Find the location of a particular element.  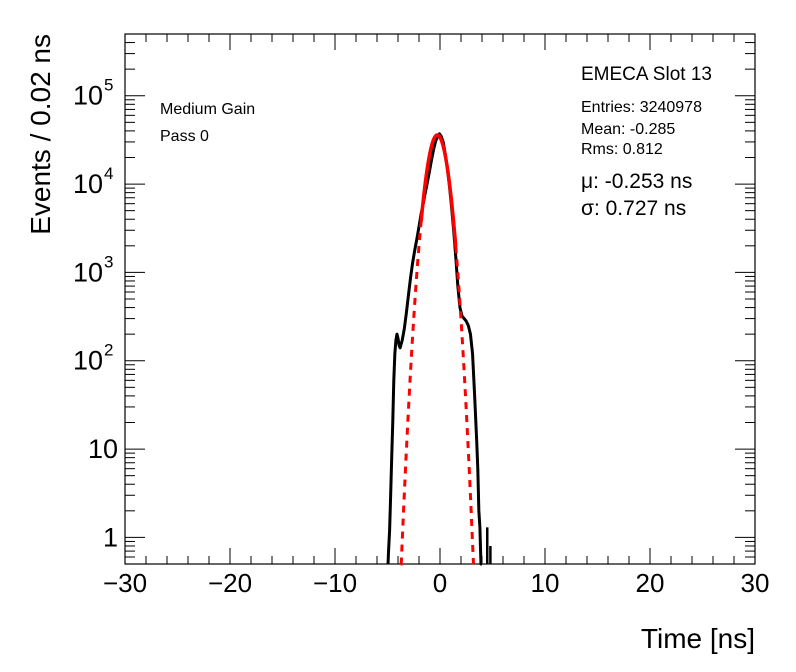

stat-entries: Entries: 3240978 is located at coordinates (641, 107).